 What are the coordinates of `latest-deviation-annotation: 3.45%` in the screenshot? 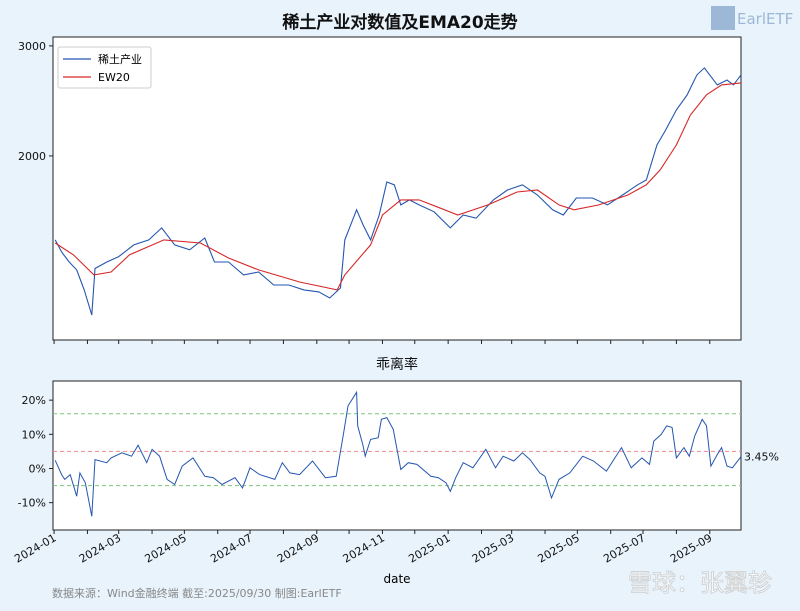 It's located at (761, 457).